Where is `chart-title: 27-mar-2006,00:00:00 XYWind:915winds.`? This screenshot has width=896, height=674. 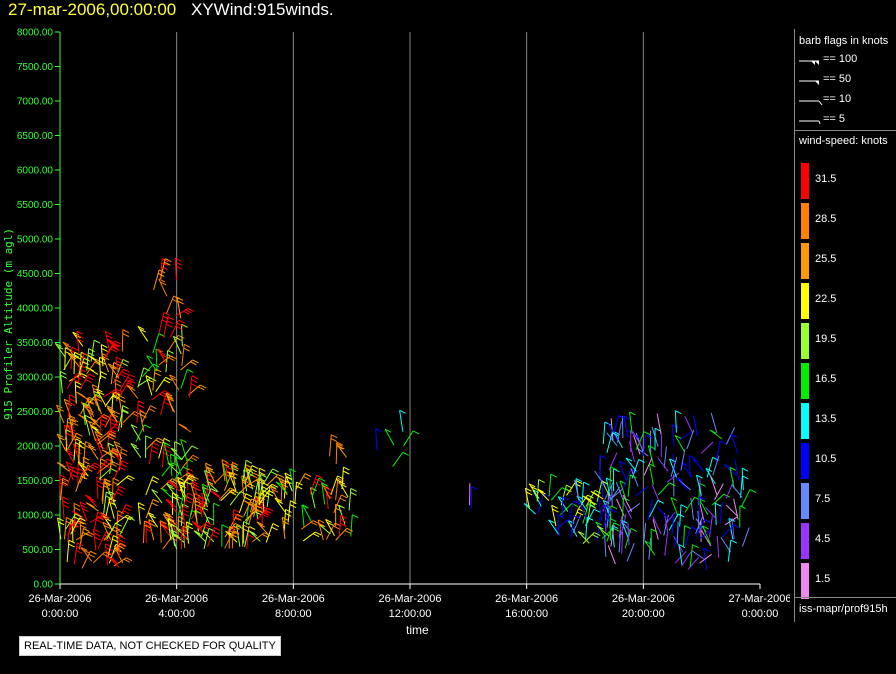
chart-title: 27-mar-2006,00:00:00 XYWind:915winds. is located at coordinates (171, 10).